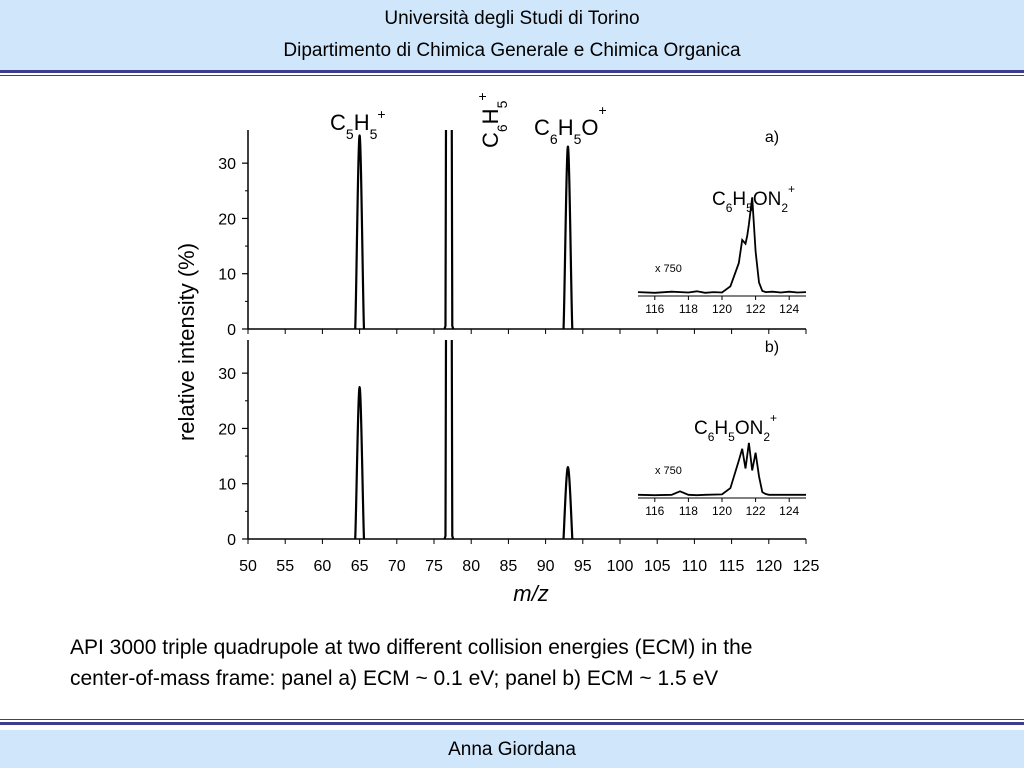  I want to click on x-tick-label: 50, so click(248, 566).